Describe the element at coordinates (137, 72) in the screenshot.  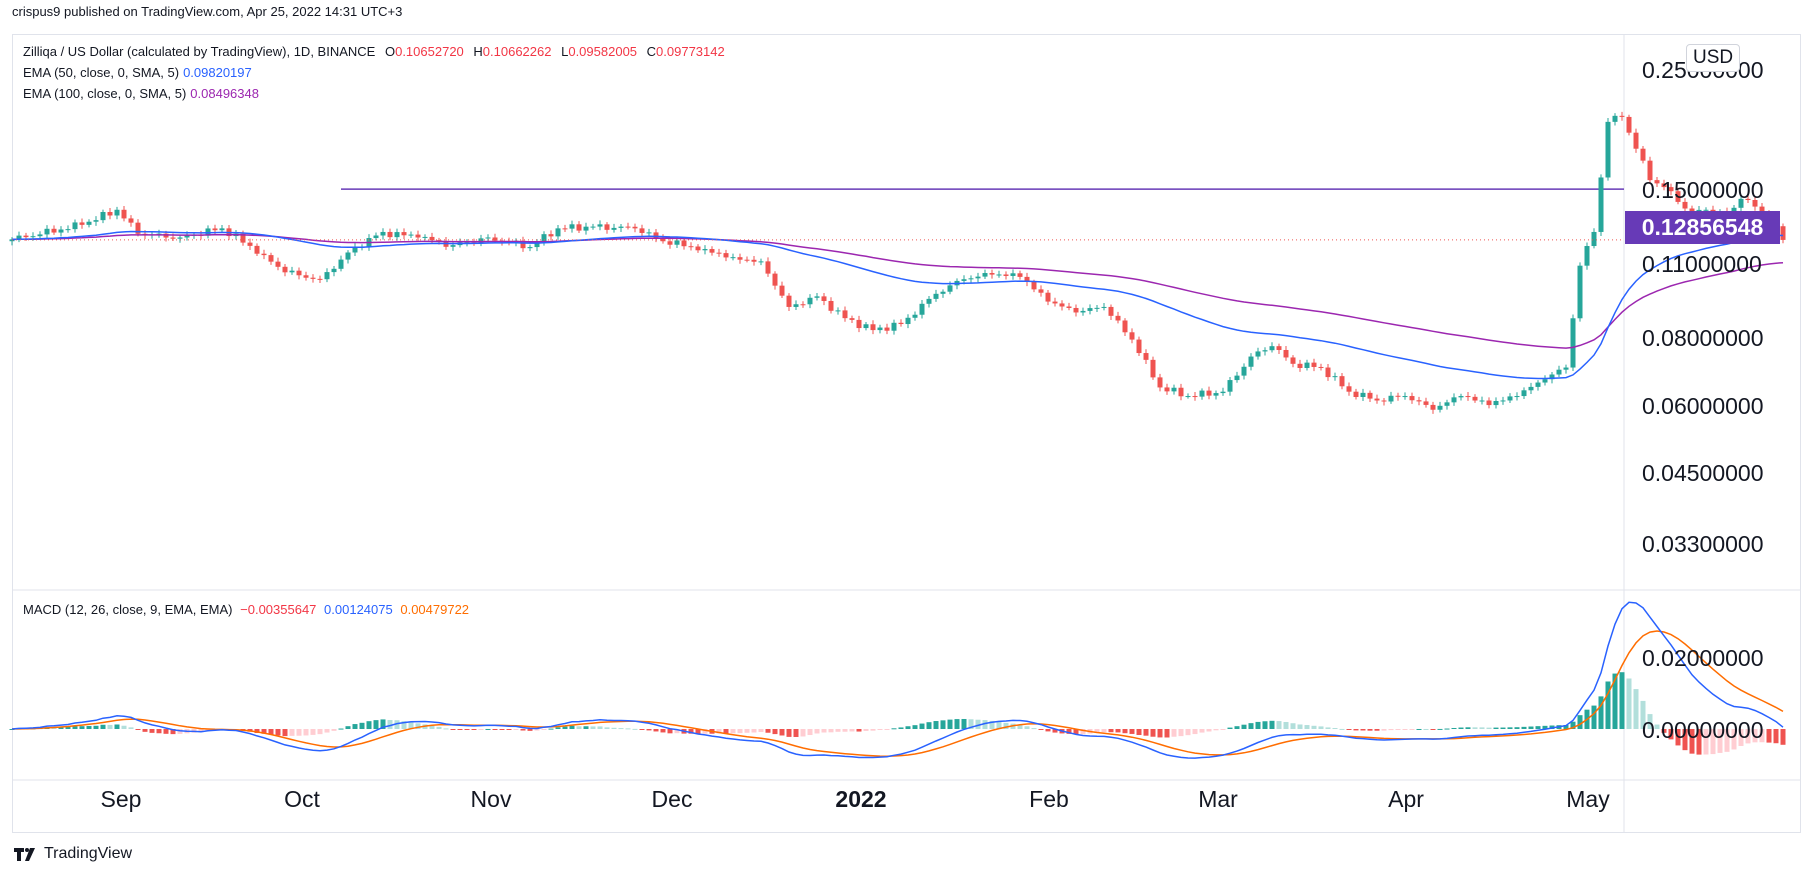
I see `ema50-legend: EMA (50, close, 0, SMA, 5) 0.09820197` at that location.